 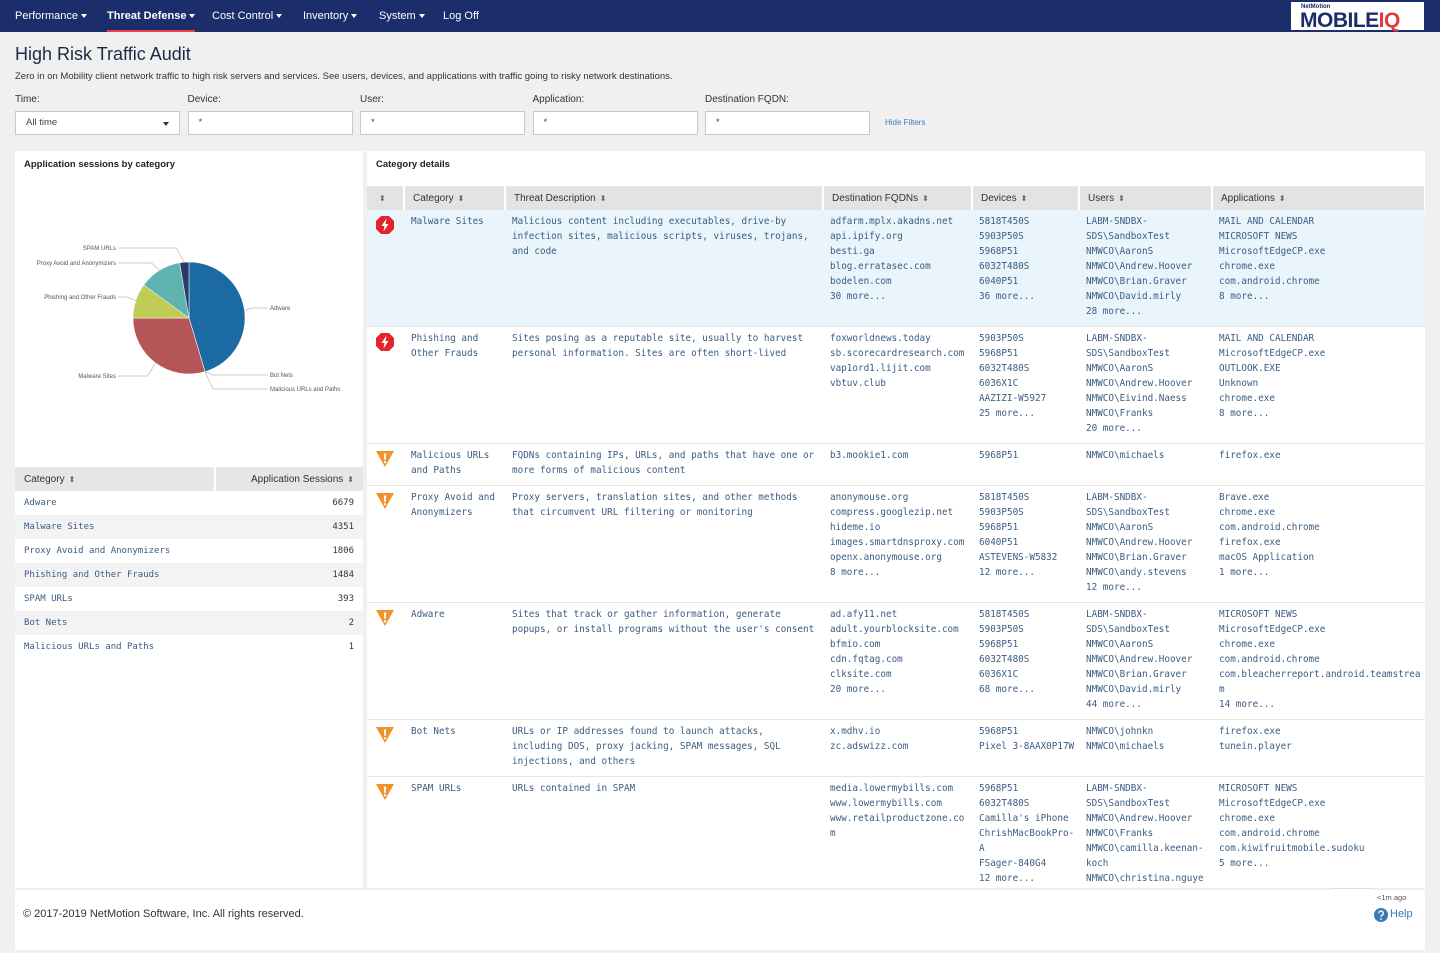 What do you see at coordinates (999, 674) in the screenshot?
I see `list-item: 6036X1C` at bounding box center [999, 674].